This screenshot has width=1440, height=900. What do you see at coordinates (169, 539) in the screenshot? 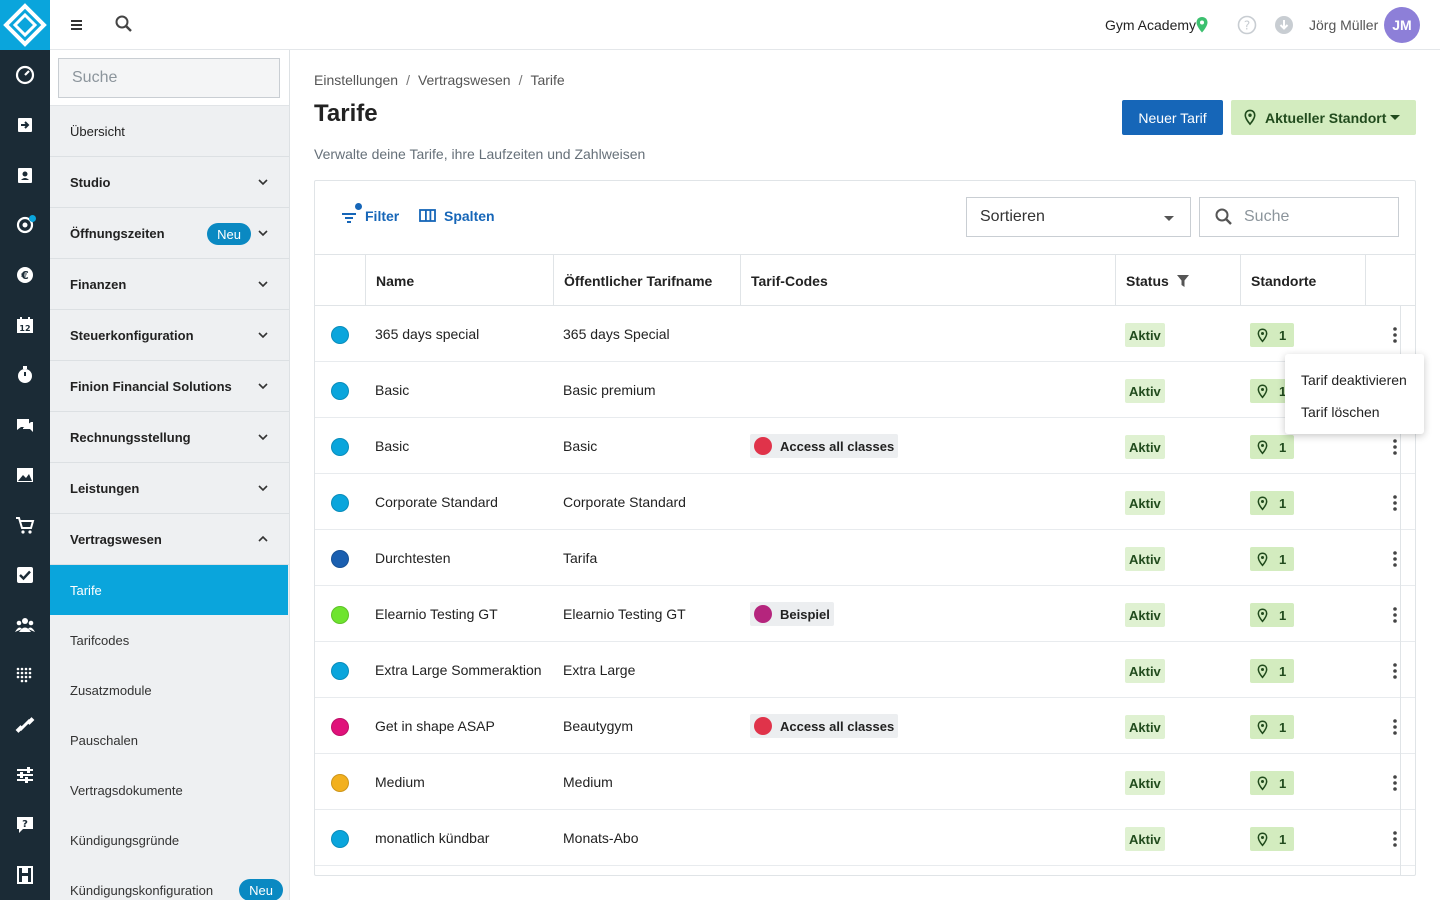
I see `sidebar-item: Vertragswesen` at bounding box center [169, 539].